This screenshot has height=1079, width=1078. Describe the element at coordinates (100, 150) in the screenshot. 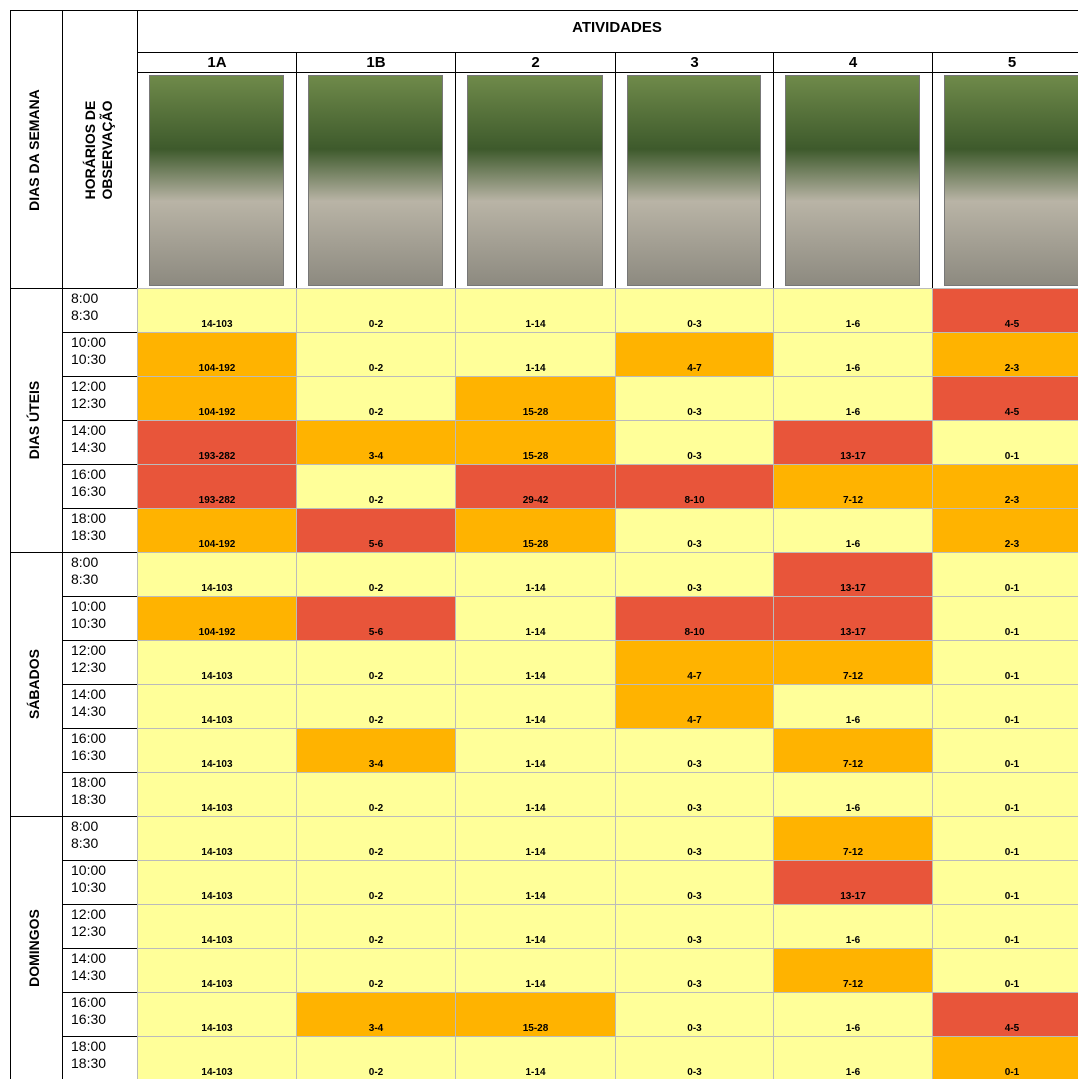

I see `times-label: HORÁRIOS DE OBSERVAÇÃO` at that location.